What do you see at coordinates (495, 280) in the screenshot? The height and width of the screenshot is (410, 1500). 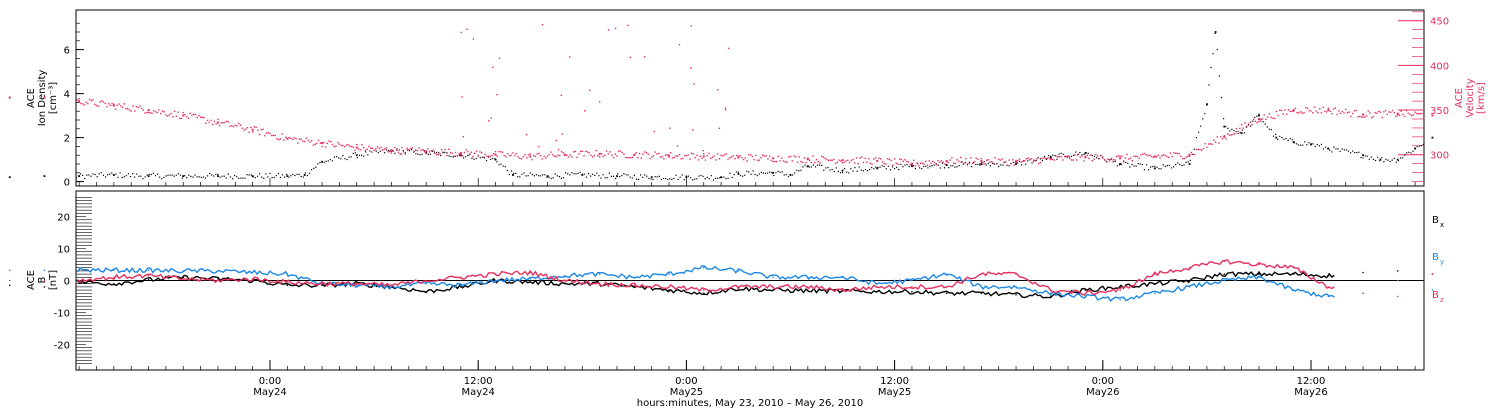 I see `data-point-By` at bounding box center [495, 280].